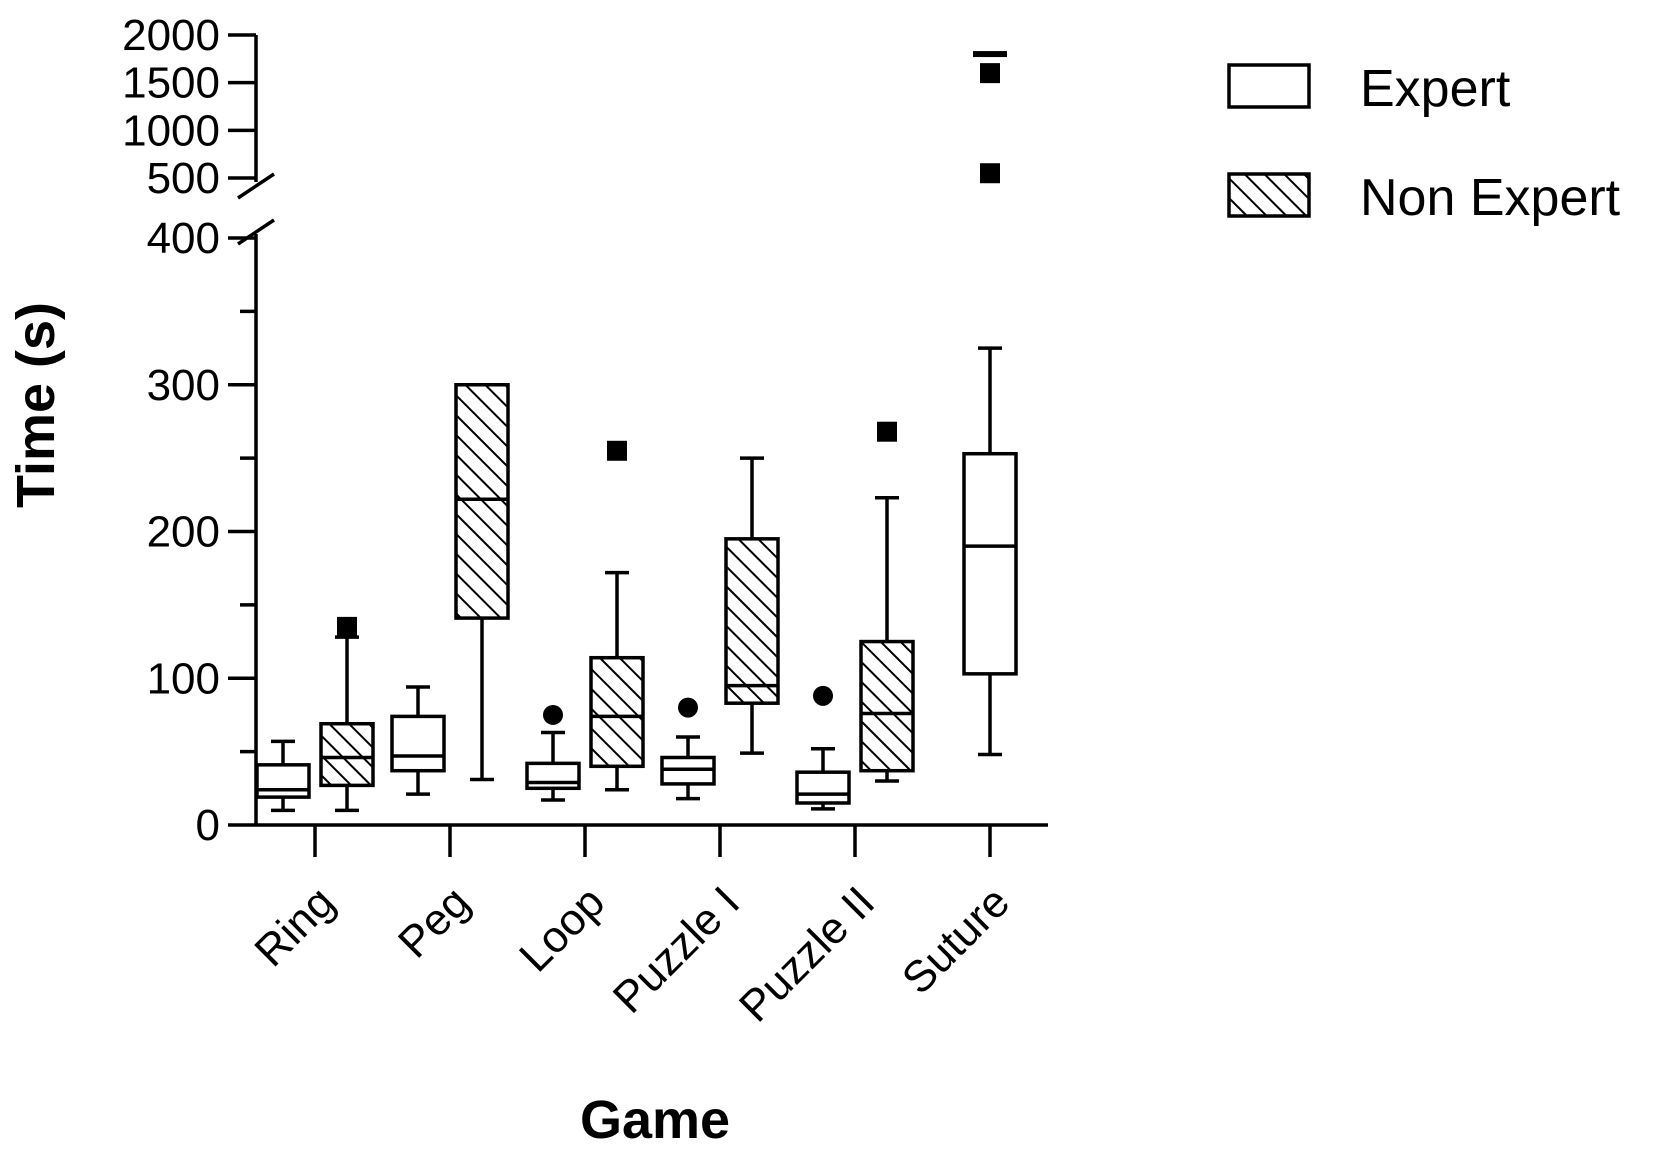 This screenshot has height=1149, width=1680. What do you see at coordinates (1490, 198) in the screenshot?
I see `legend-label-non-expert: Non Expert` at bounding box center [1490, 198].